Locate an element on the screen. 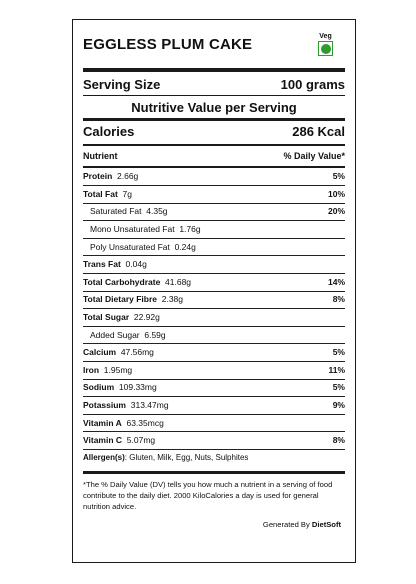  nutrient-amount: 313.47mg is located at coordinates (149, 405).